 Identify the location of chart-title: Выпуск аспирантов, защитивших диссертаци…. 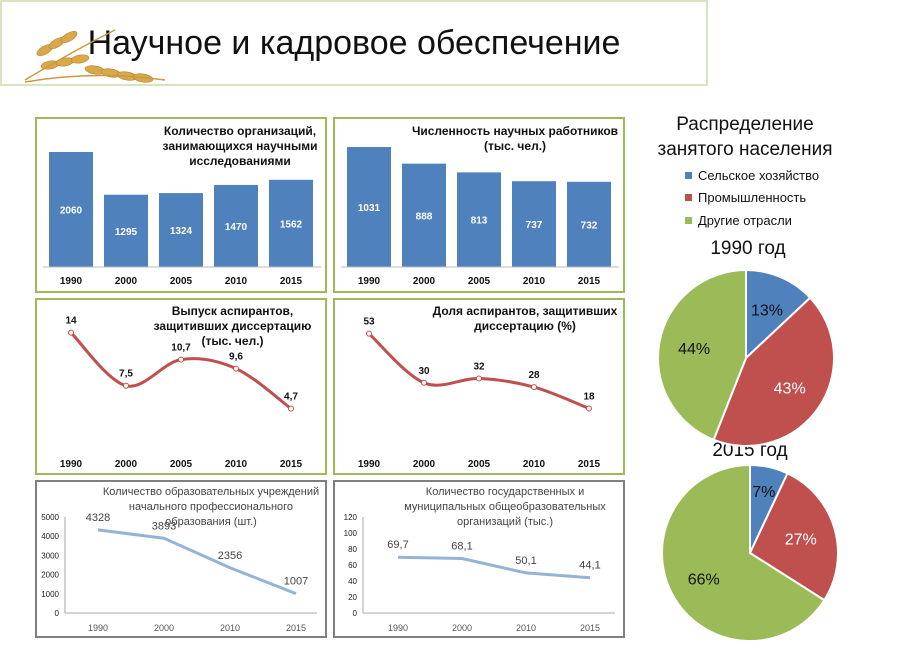
(232, 326).